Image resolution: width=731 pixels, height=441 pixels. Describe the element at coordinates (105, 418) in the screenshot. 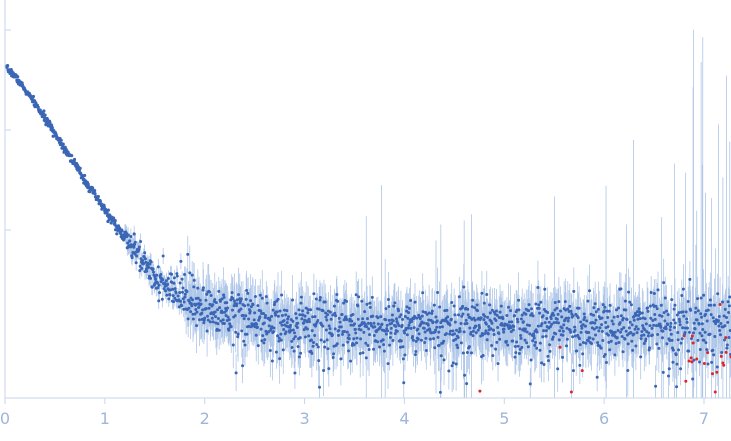

I see `x-tick-label: 1` at that location.